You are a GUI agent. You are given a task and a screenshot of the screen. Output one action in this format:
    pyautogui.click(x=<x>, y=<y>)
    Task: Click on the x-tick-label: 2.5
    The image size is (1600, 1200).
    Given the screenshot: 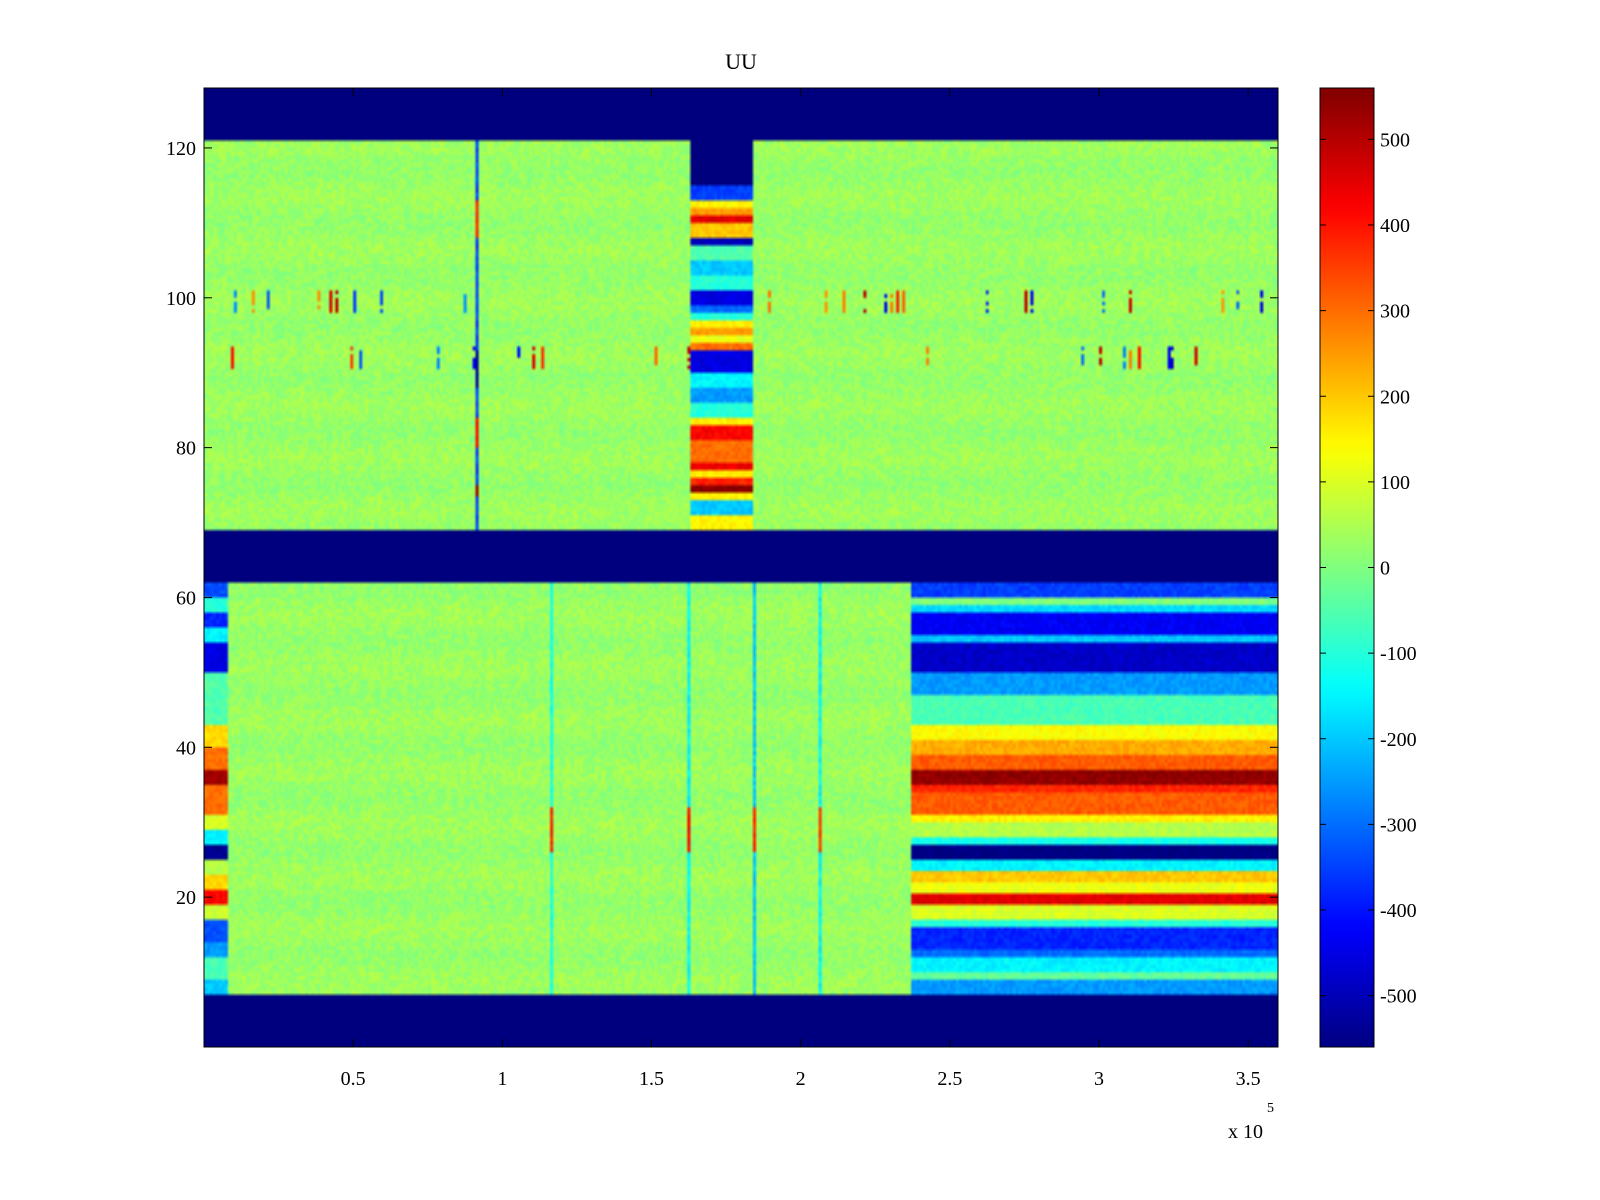 What is the action you would take?
    pyautogui.click(x=949, y=1079)
    